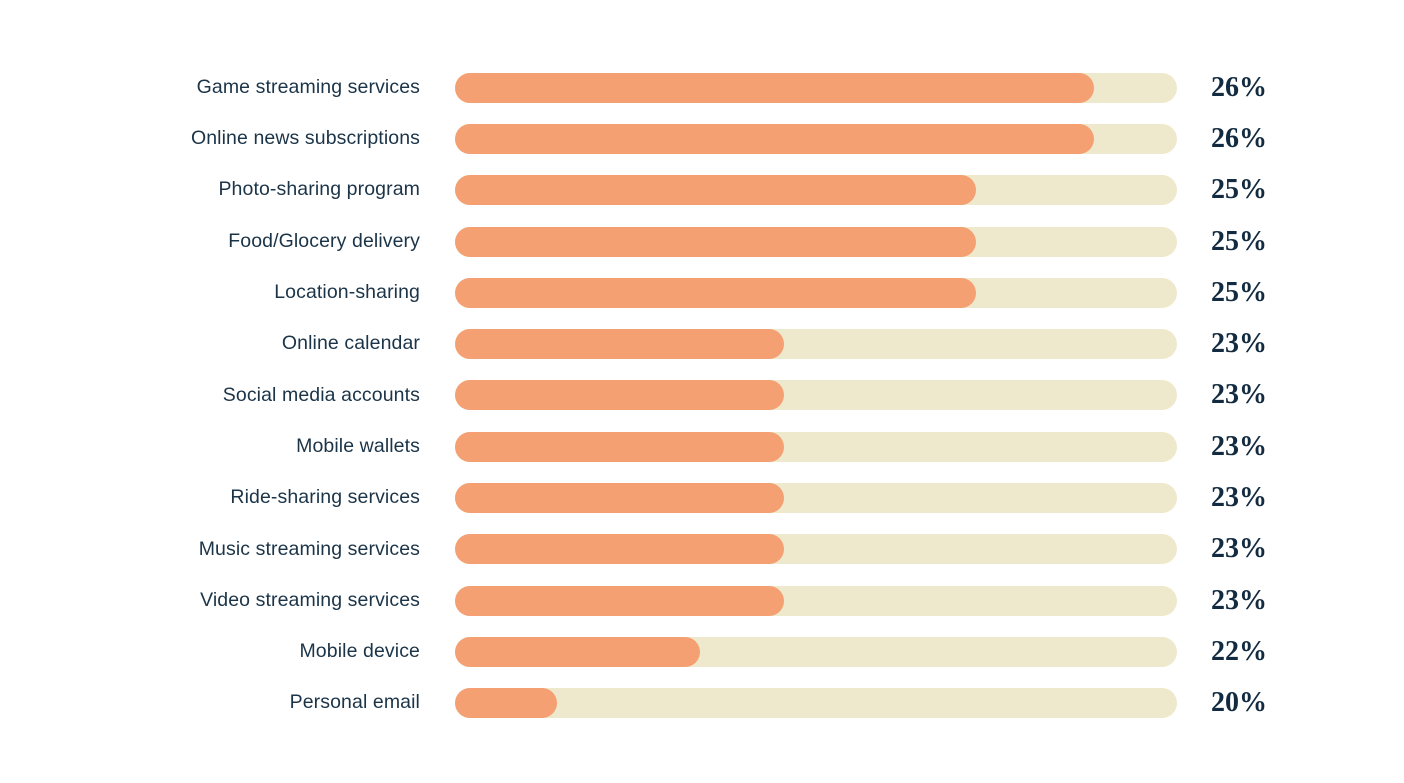  Describe the element at coordinates (1239, 651) in the screenshot. I see `value-label: 22%` at that location.